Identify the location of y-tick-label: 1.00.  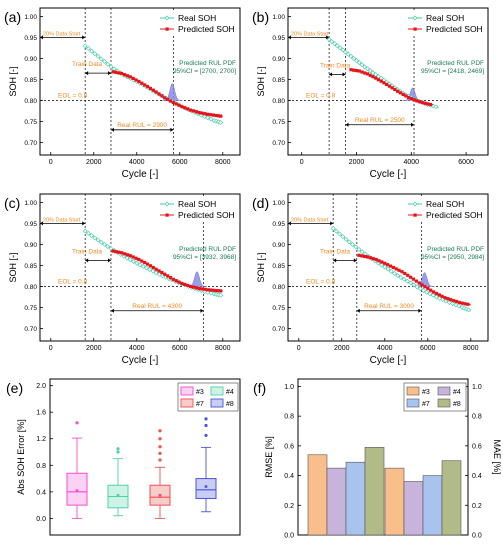
(30, 17).